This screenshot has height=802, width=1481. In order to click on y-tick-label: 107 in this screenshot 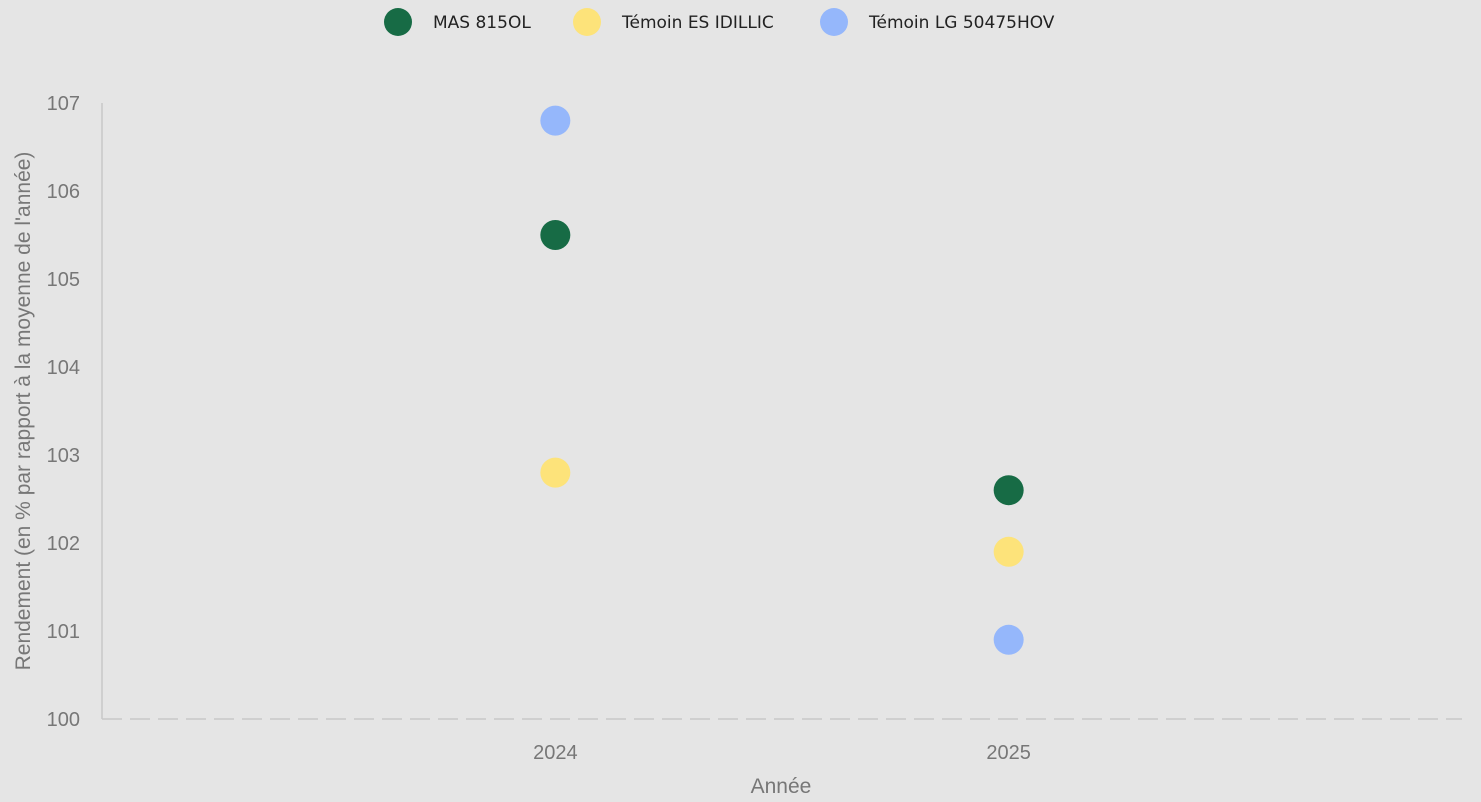, I will do `click(63, 104)`.